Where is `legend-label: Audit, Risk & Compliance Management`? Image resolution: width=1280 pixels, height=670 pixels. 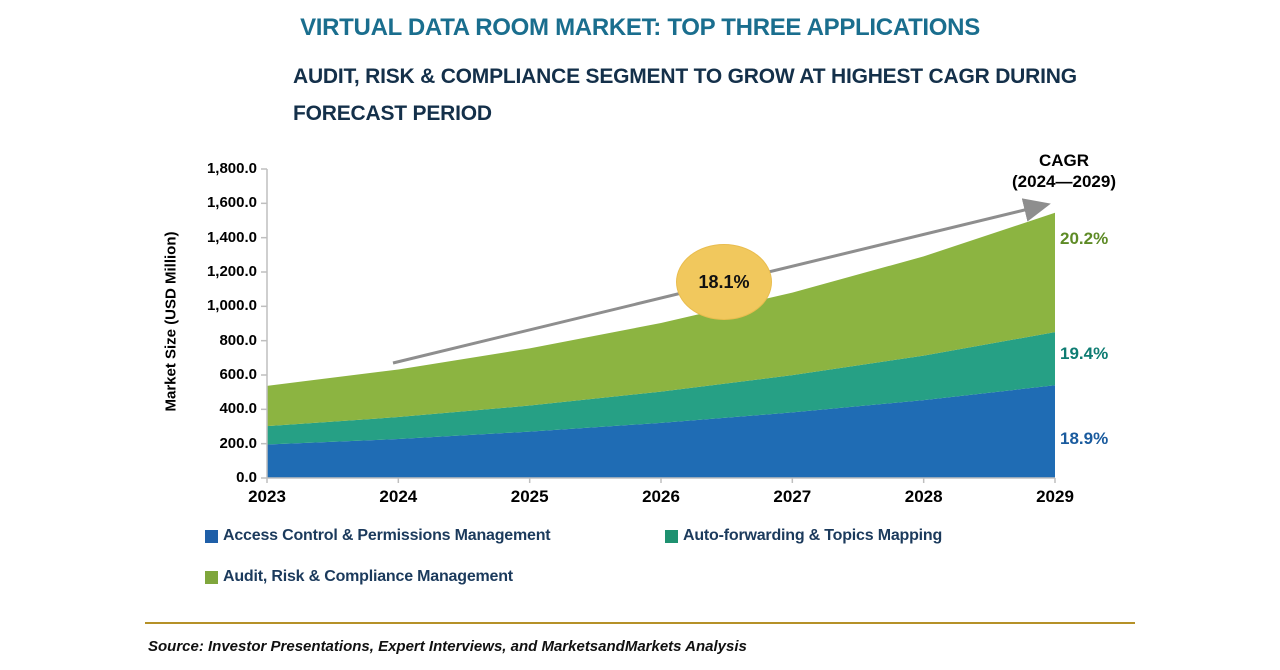
legend-label: Audit, Risk & Compliance Management is located at coordinates (368, 576).